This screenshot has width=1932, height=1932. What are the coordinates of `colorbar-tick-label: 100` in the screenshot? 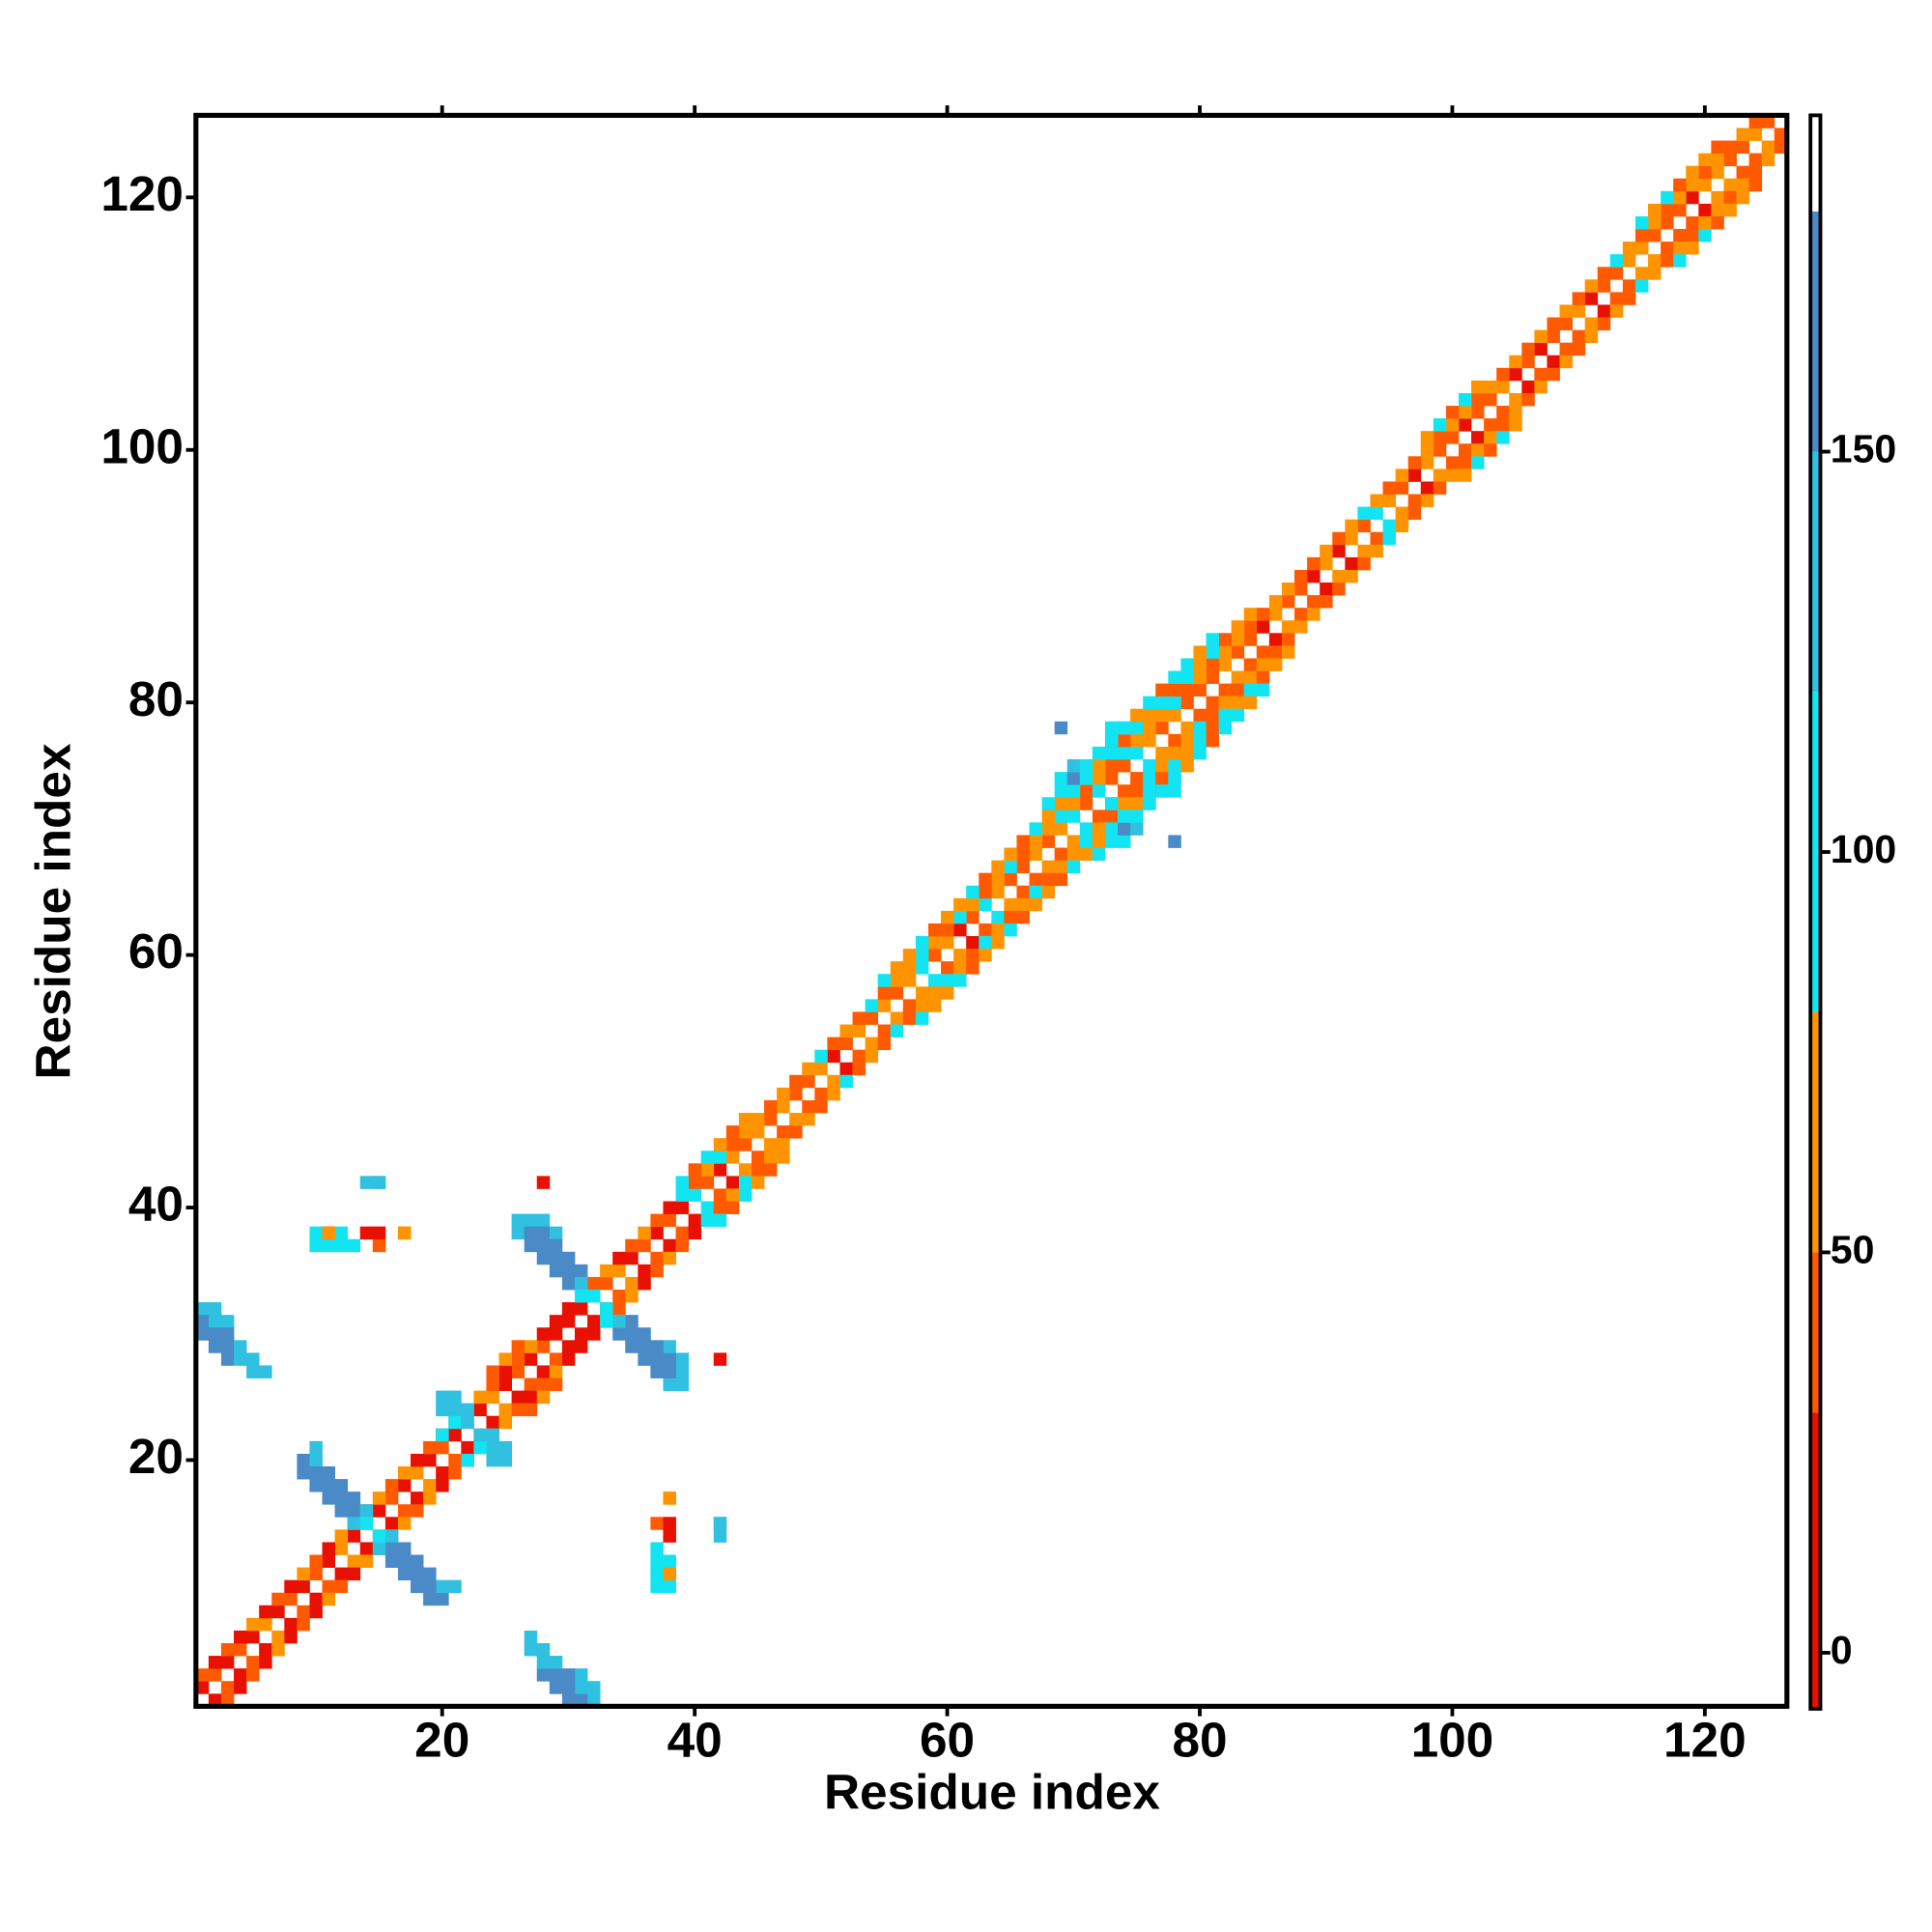 It's located at (1864, 849).